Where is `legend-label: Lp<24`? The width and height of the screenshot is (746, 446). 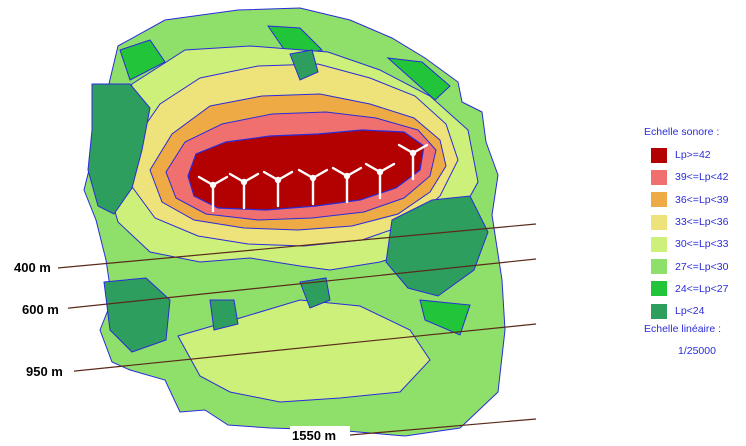
legend-label: Lp<24 is located at coordinates (690, 311).